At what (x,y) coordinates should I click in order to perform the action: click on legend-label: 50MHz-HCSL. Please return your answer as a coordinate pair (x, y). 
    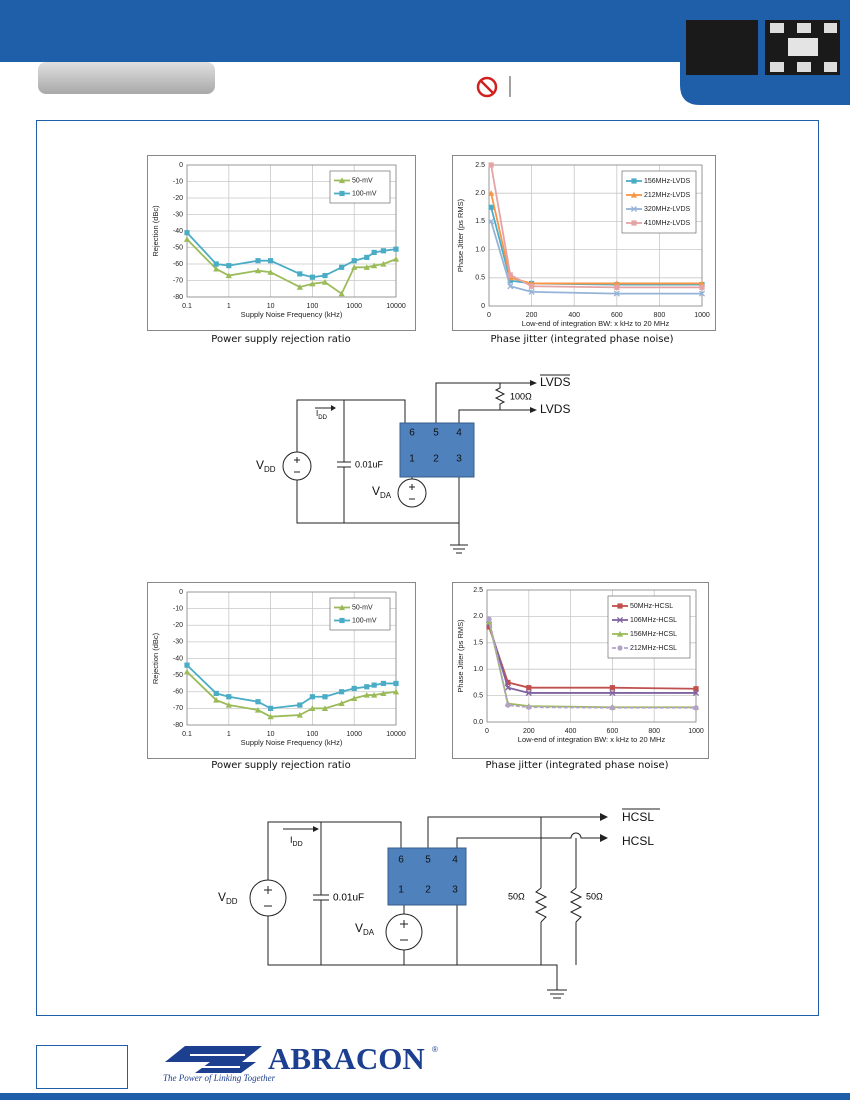
    Looking at the image, I should click on (651, 606).